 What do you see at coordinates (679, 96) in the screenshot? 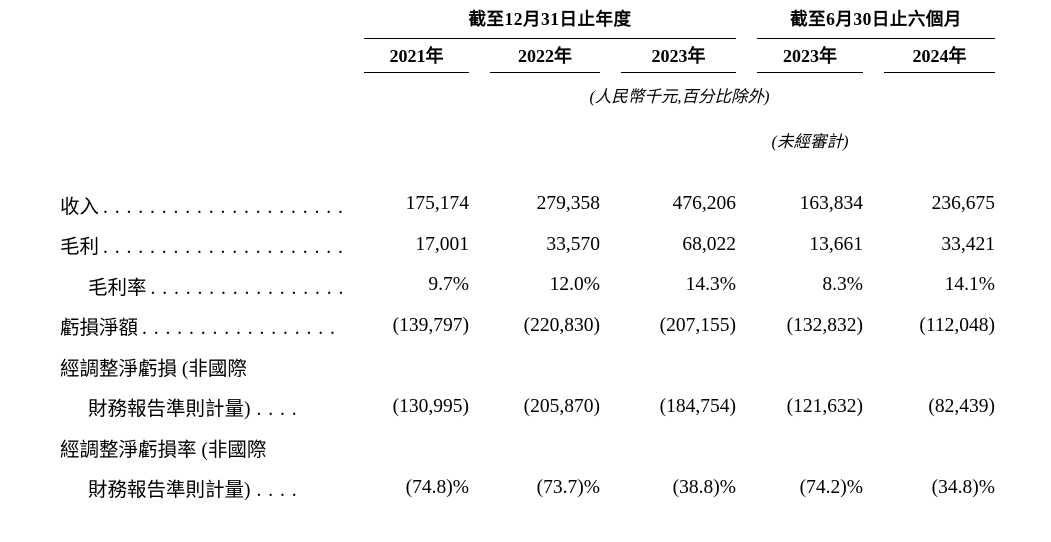
I see `unit-note: (人民幣千元,百分比除外)` at bounding box center [679, 96].